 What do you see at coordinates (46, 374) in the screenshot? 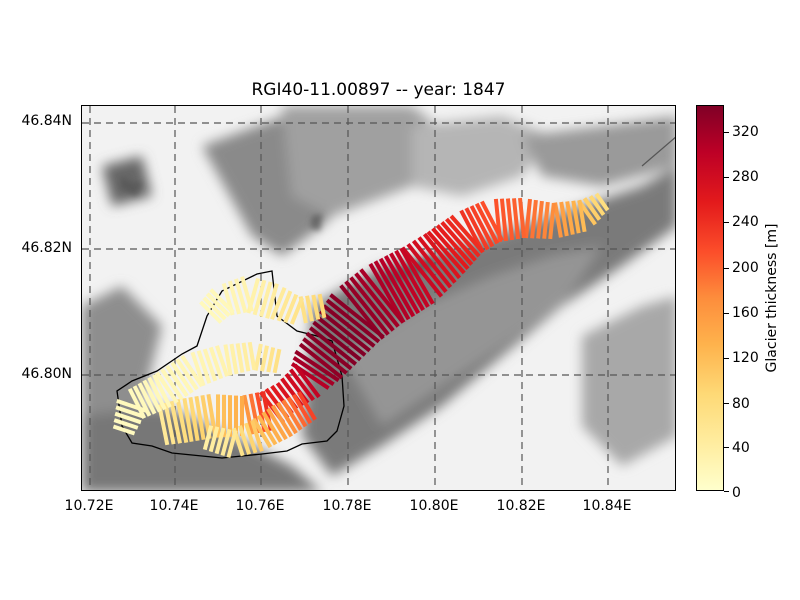
I see `y-tick-label: 46.80N` at bounding box center [46, 374].